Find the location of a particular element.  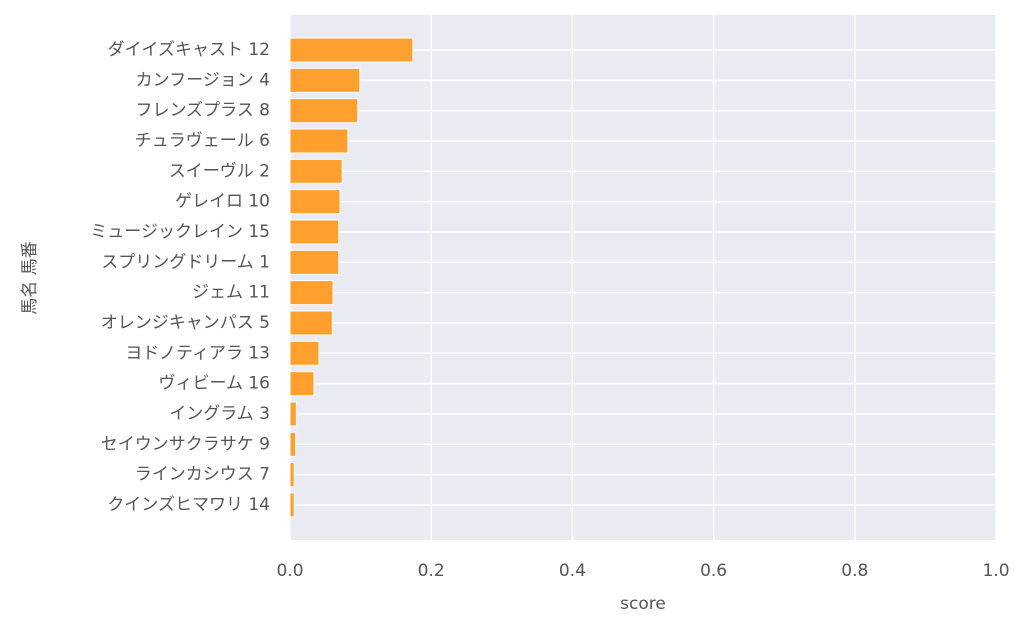

y-tick-label: スプリングドリーム 1 is located at coordinates (185, 262).